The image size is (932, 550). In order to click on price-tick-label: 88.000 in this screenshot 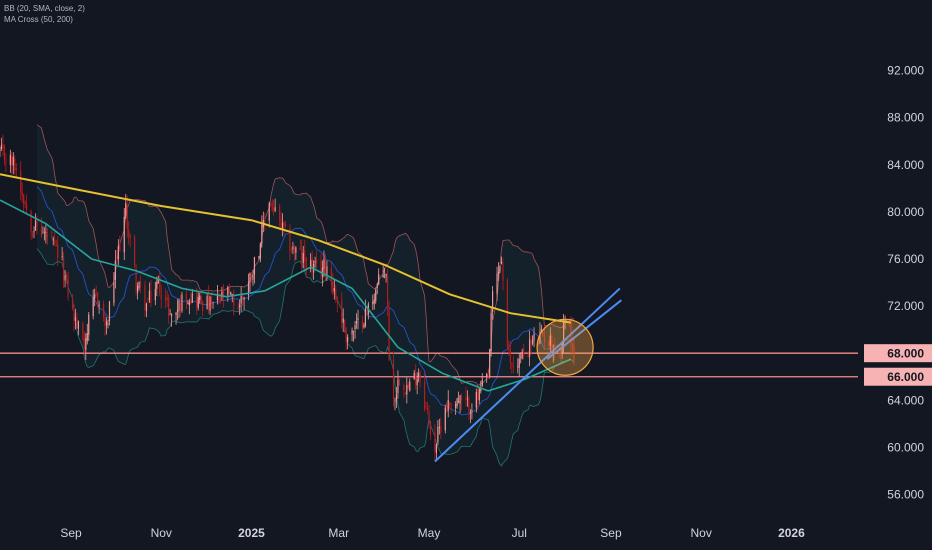, I will do `click(905, 118)`.